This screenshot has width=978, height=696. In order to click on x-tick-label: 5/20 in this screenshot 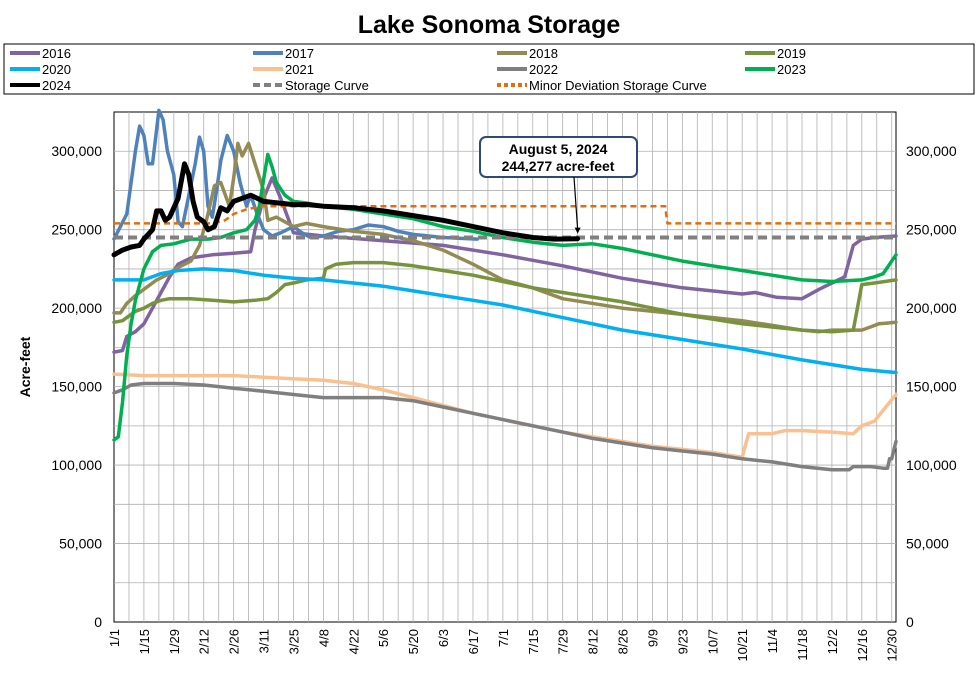, I will do `click(413, 641)`.